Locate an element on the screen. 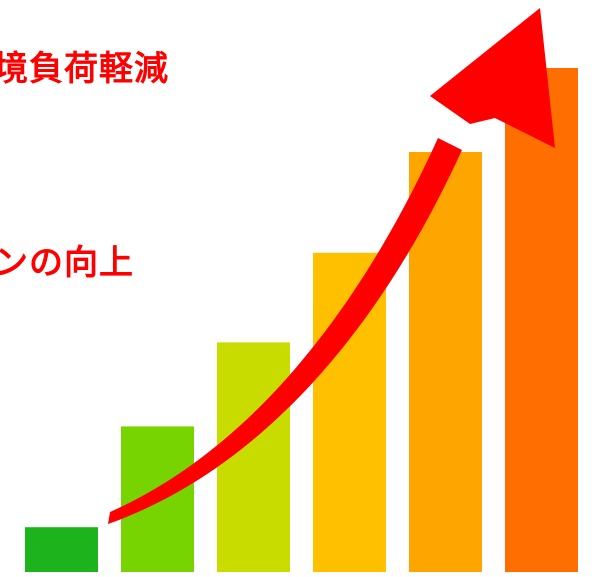 The image size is (592, 577). caption-environment-load-reduction: 境負荷軽減 is located at coordinates (84, 69).